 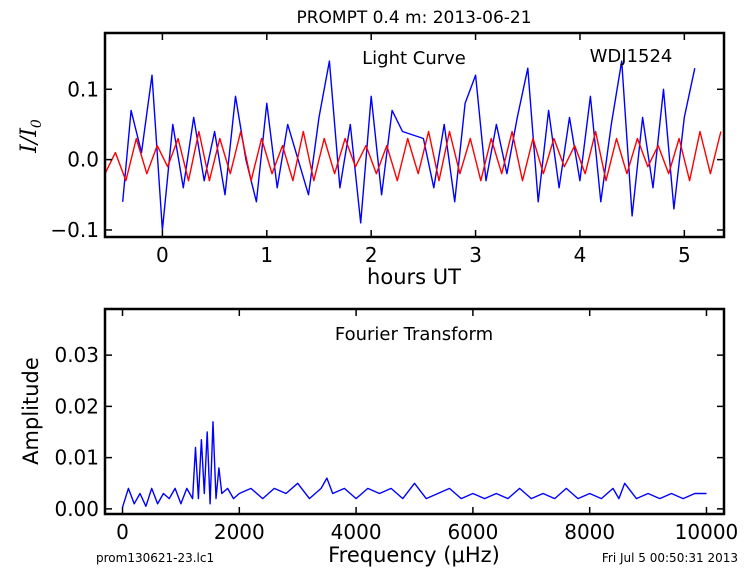 I want to click on timestamp-label: Fri Jul 5 00:50:31 2013, so click(x=670, y=558).